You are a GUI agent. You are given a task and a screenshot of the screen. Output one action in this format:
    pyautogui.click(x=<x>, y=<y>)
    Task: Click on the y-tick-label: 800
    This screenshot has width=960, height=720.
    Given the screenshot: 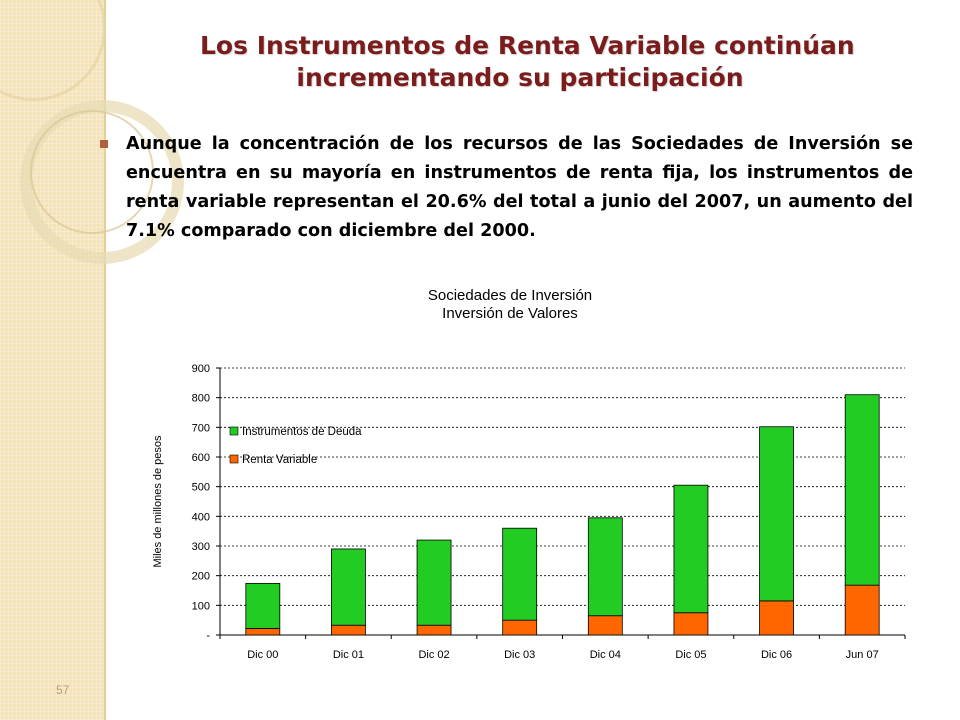 What is the action you would take?
    pyautogui.click(x=201, y=399)
    